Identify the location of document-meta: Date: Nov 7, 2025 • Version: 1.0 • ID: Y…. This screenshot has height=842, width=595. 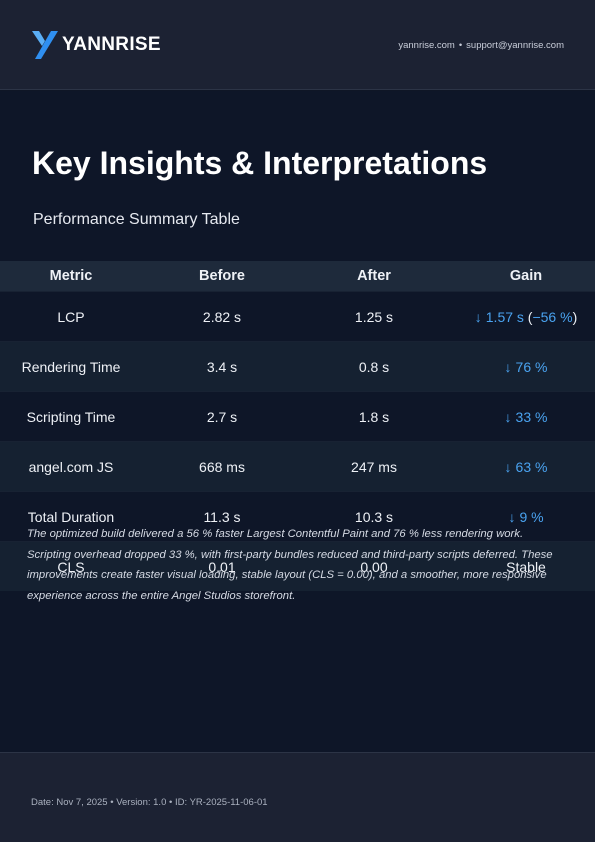
(149, 802).